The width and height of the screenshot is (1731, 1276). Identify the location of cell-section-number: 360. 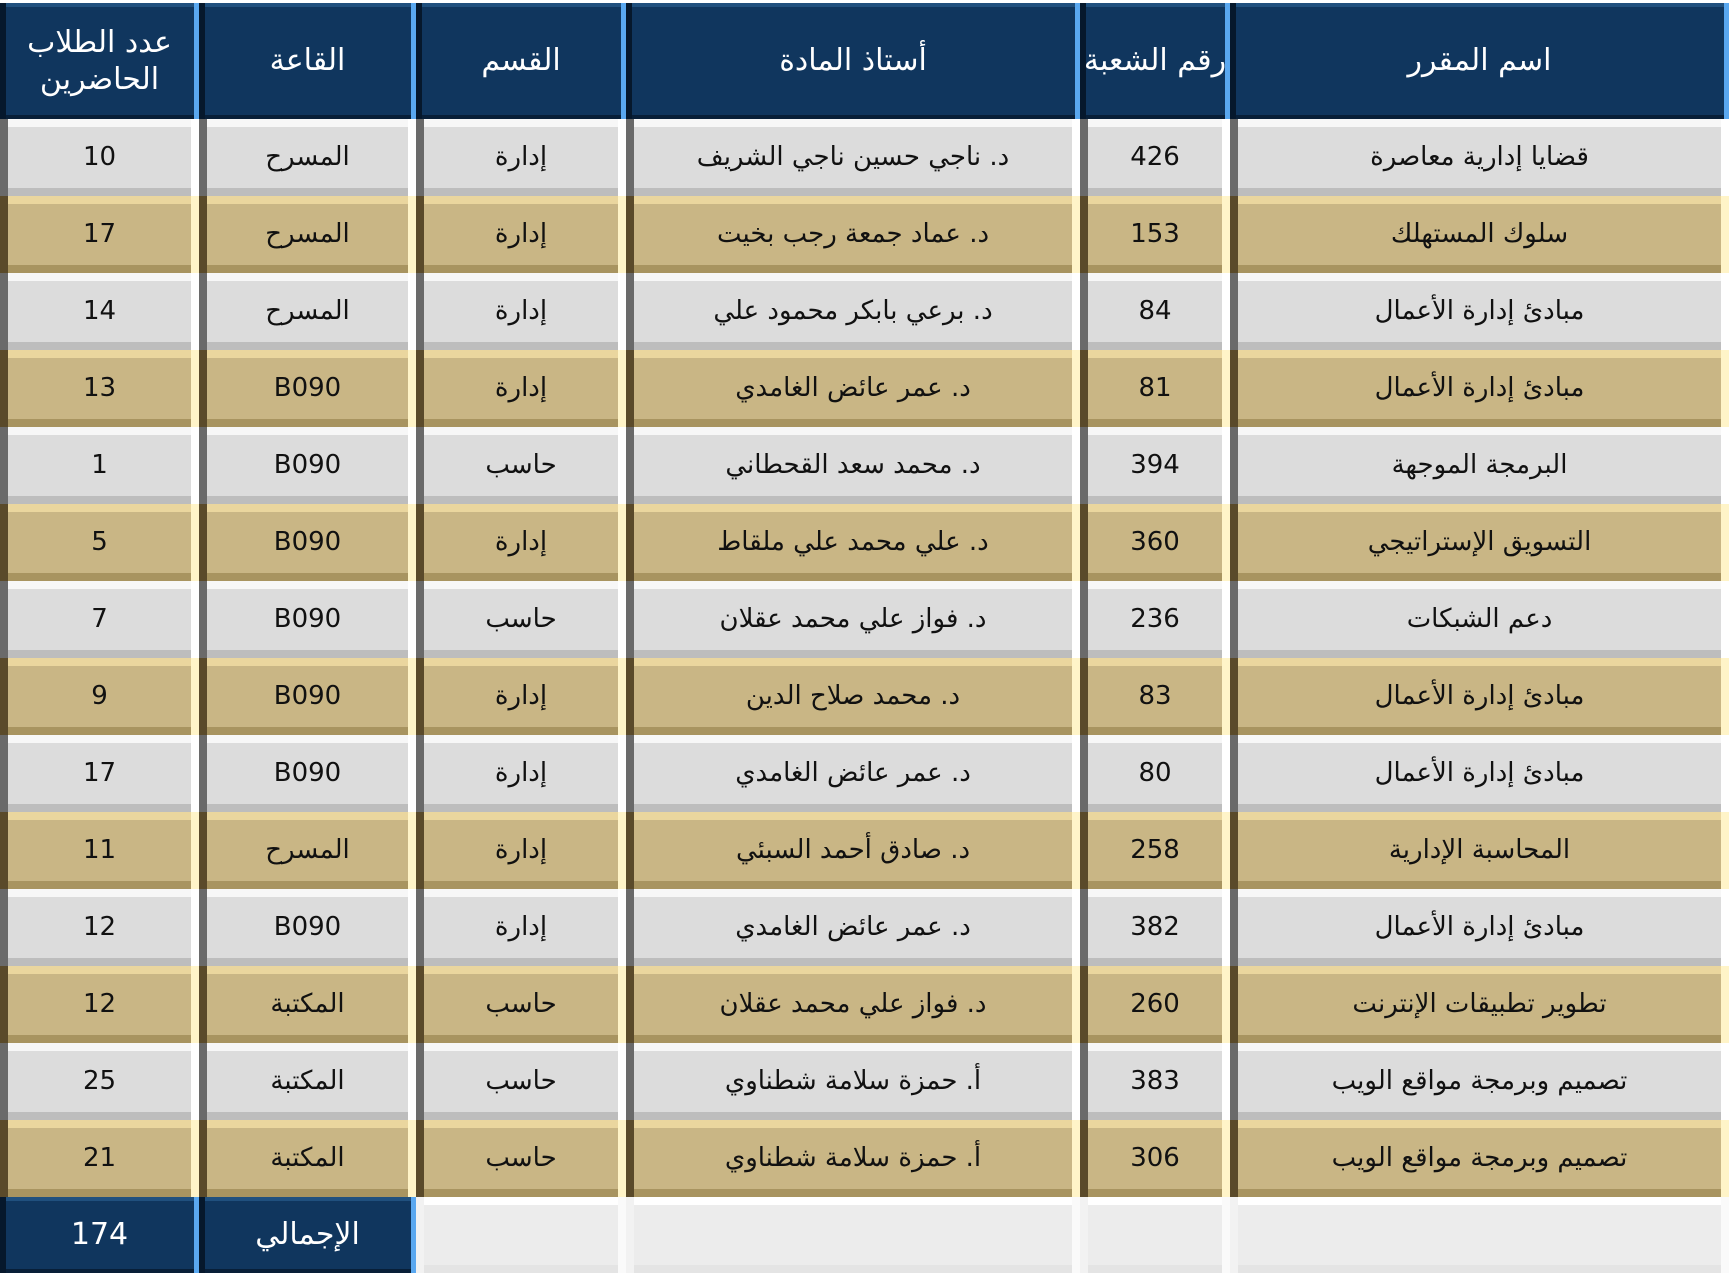
(1155, 542).